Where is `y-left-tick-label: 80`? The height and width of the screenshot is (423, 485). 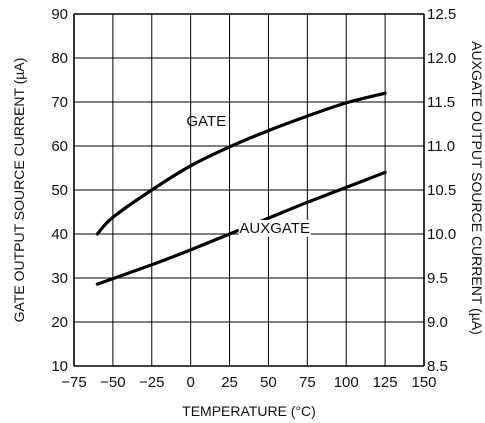
y-left-tick-label: 80 is located at coordinates (59, 58).